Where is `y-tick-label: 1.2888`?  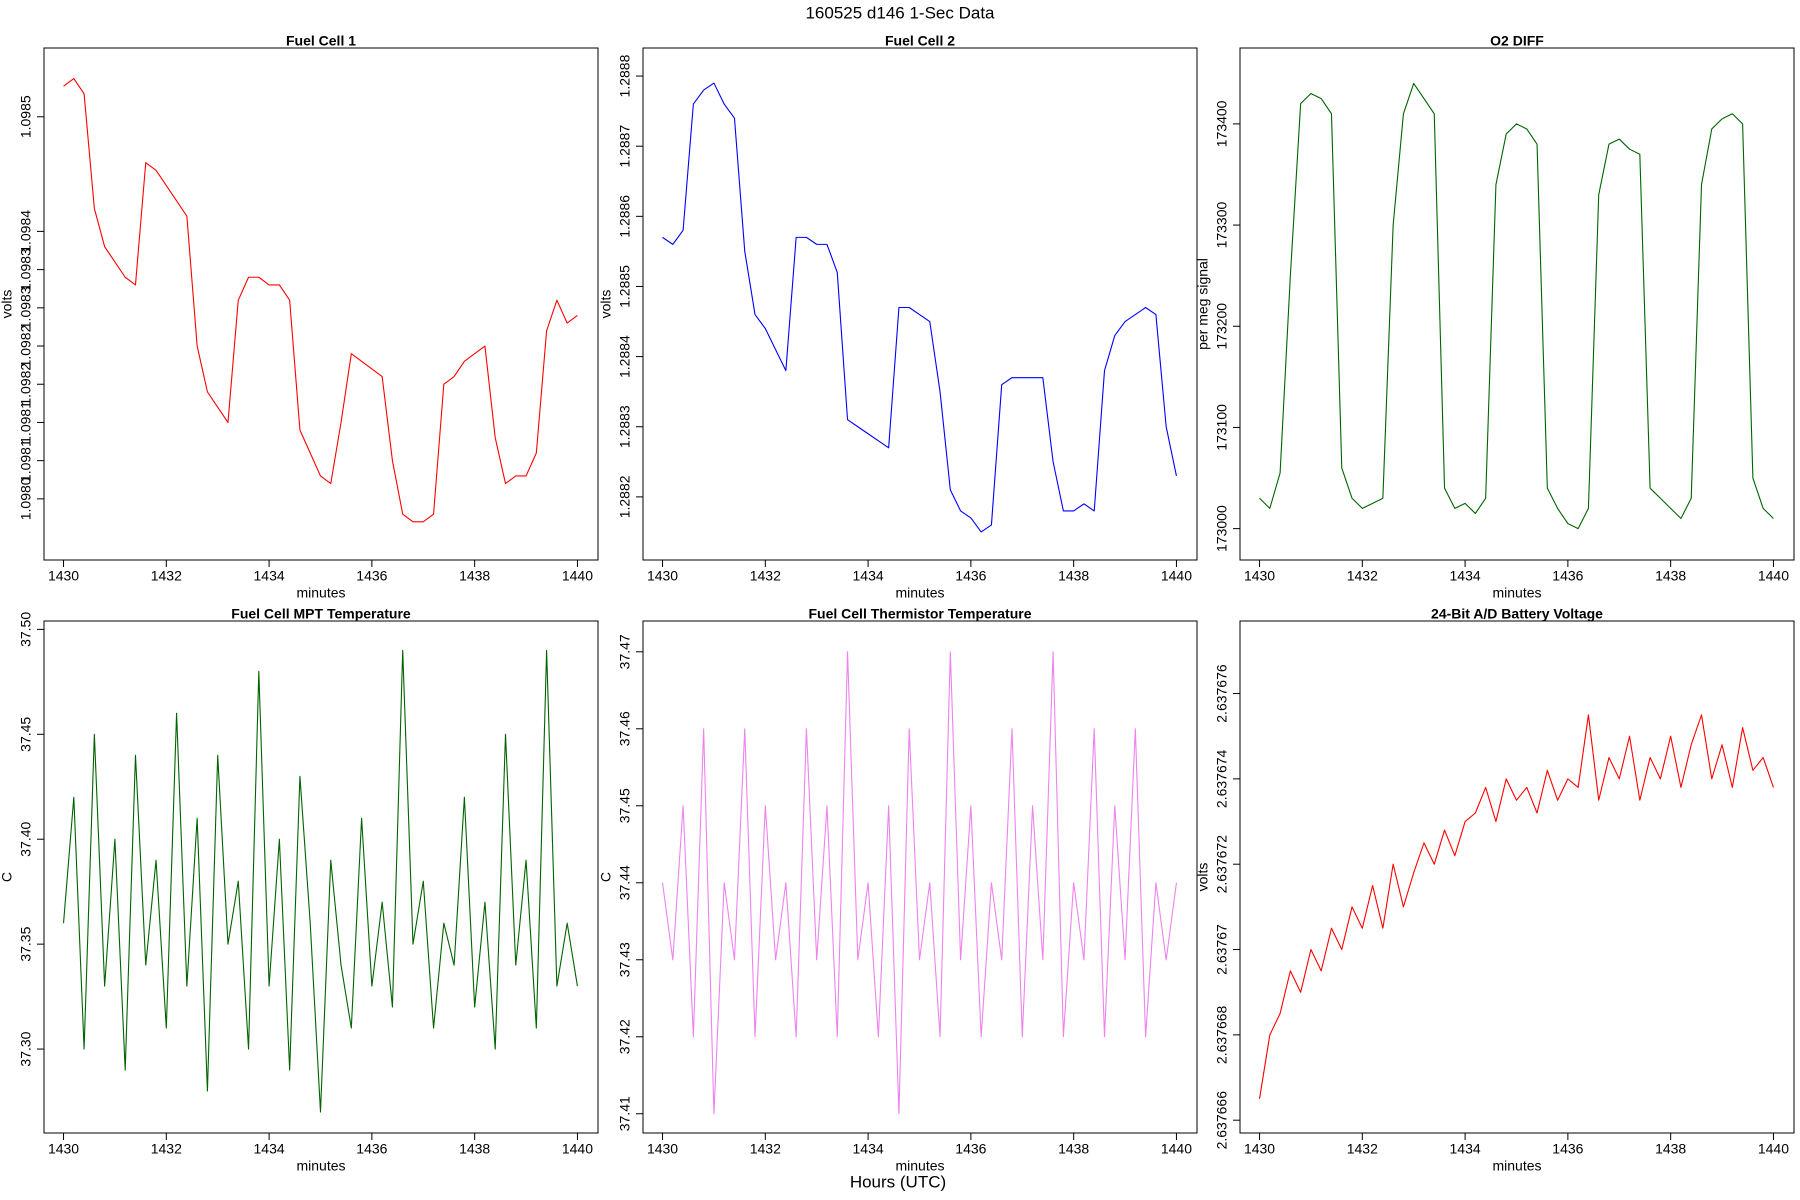
y-tick-label: 1.2888 is located at coordinates (625, 75).